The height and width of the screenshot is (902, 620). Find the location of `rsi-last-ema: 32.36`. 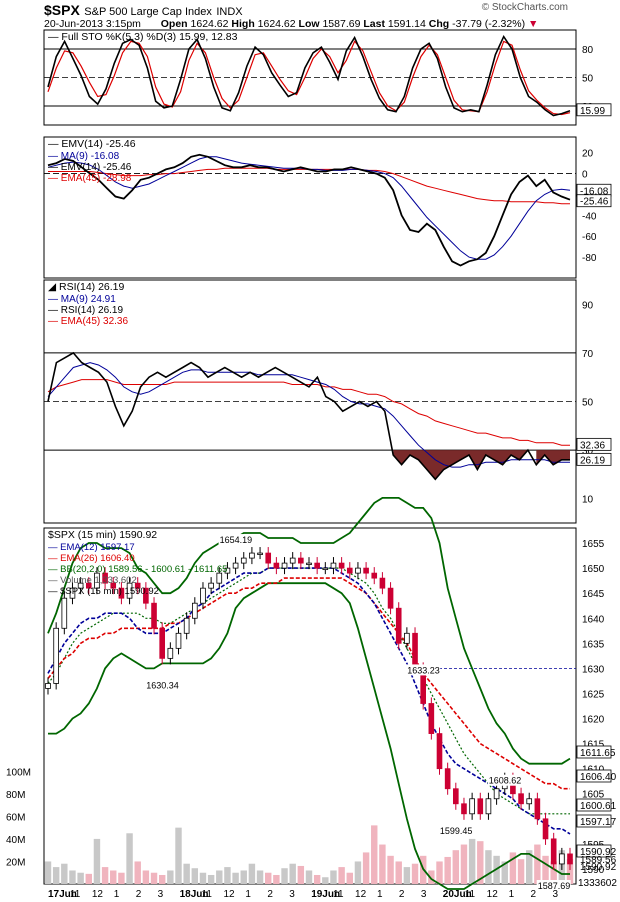

rsi-last-ema: 32.36 is located at coordinates (592, 445).